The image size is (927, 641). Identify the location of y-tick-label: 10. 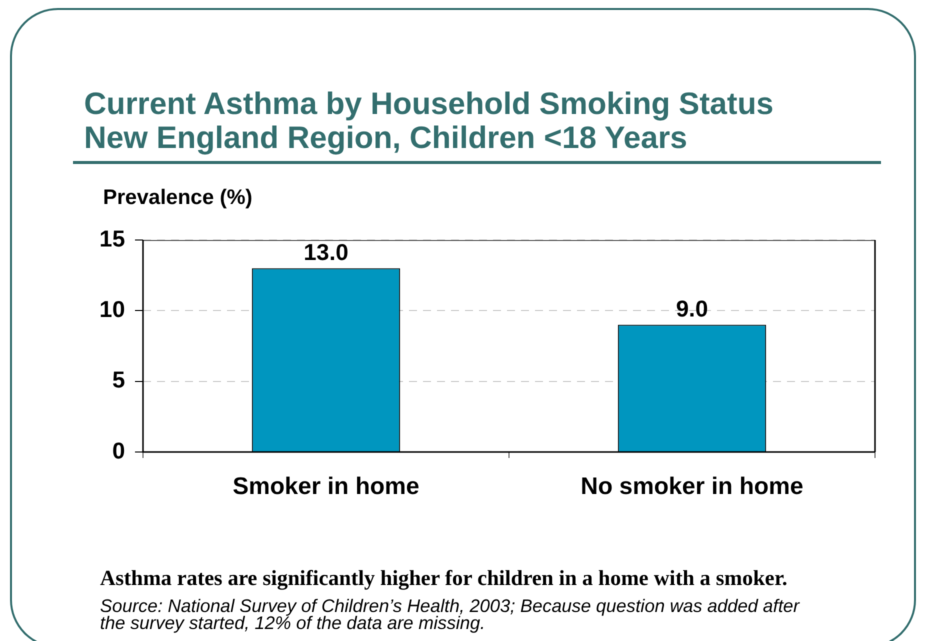
(112, 309).